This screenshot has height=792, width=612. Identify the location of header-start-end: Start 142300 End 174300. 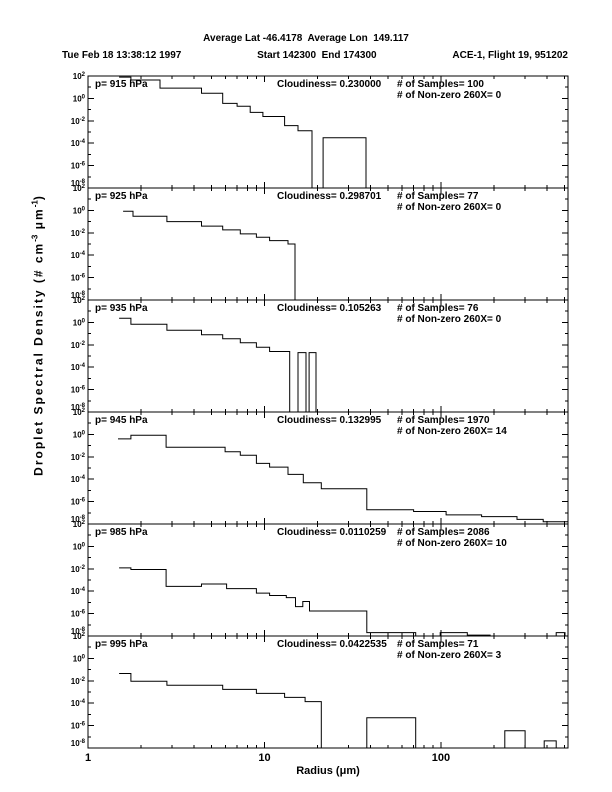
(317, 55).